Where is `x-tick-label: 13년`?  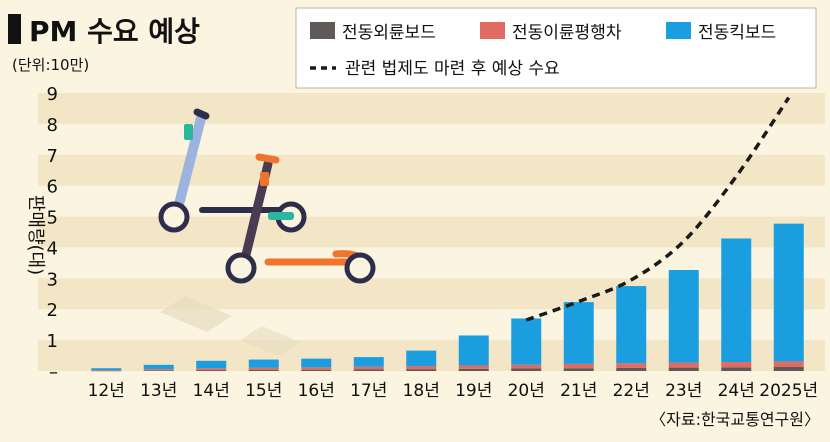 x-tick-label: 13년 is located at coordinates (158, 391).